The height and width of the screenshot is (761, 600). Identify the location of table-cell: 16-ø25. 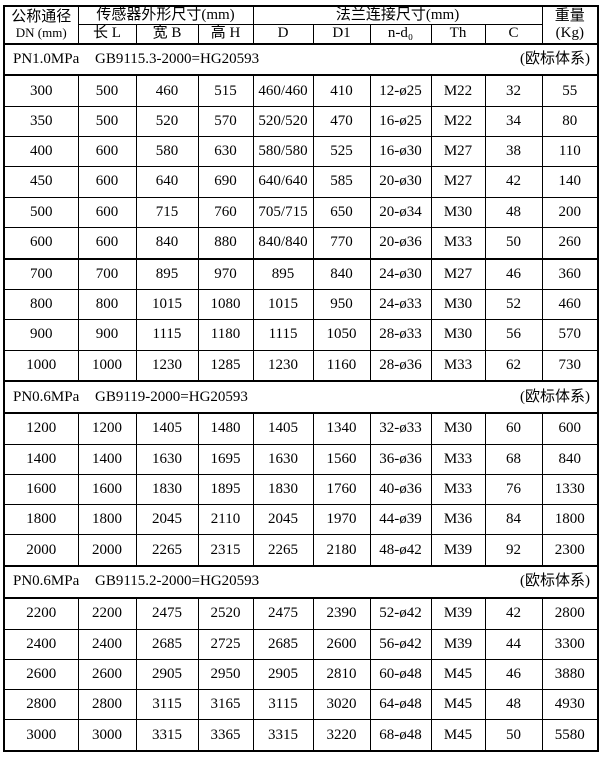
(400, 121).